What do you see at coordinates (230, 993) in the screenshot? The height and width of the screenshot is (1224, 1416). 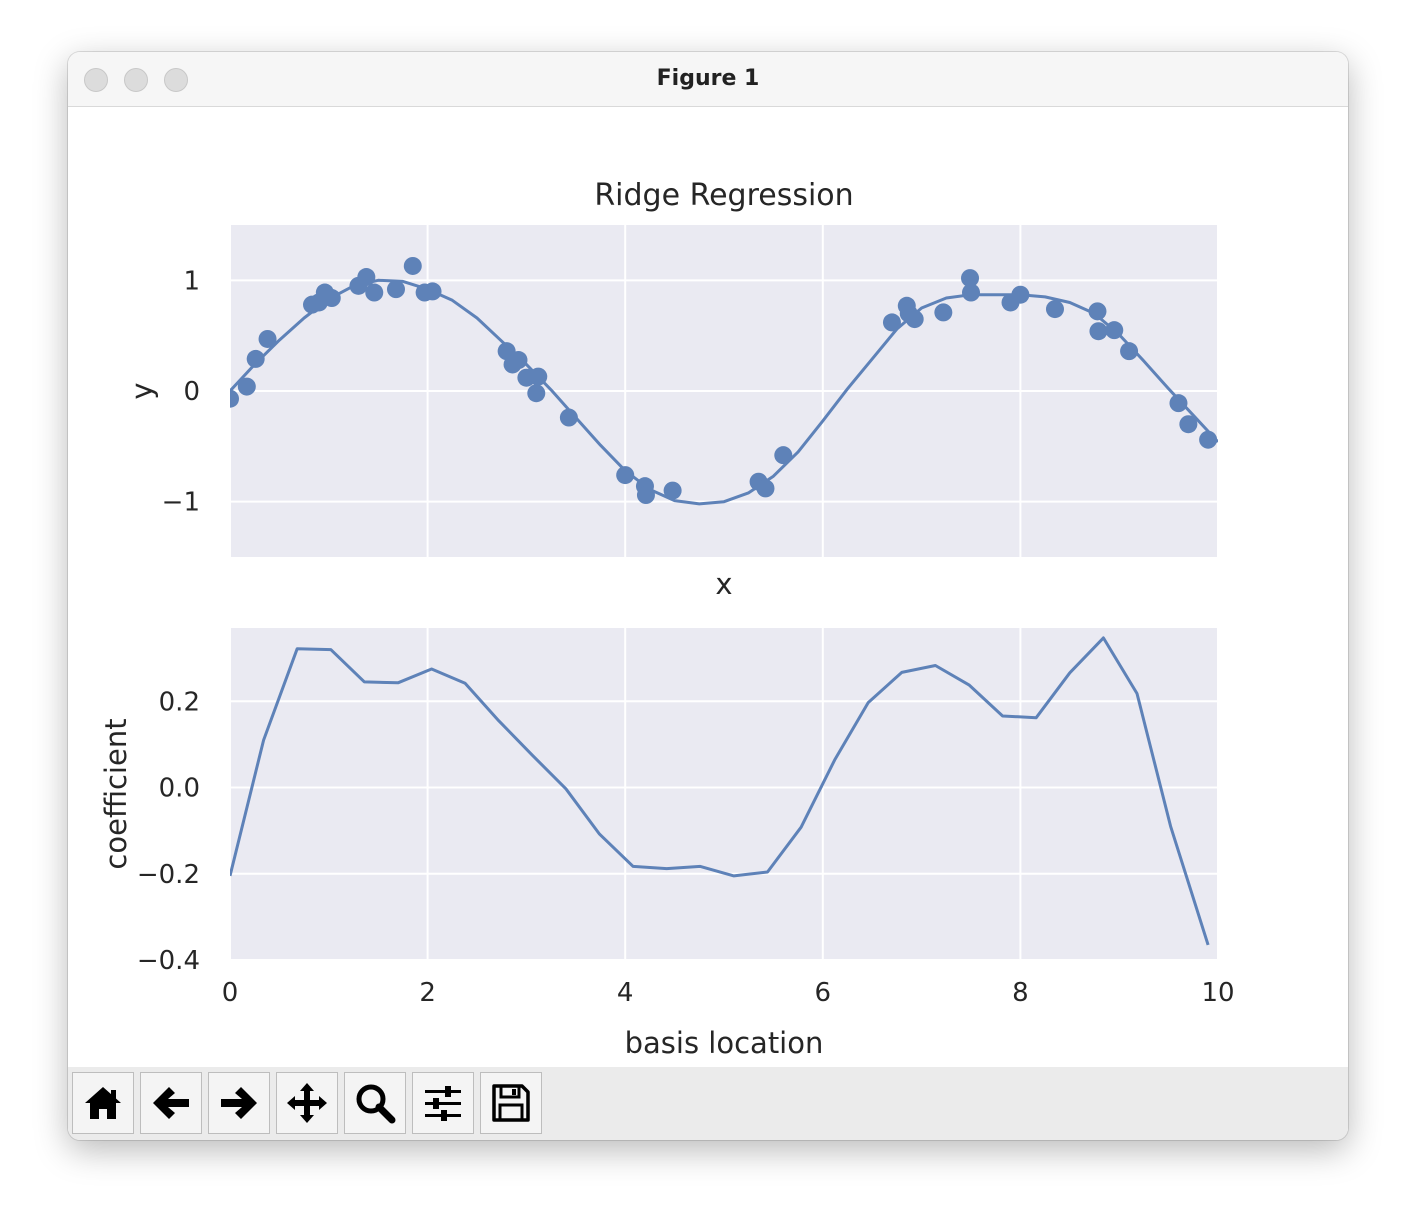 I see `x-tick-label: 0` at bounding box center [230, 993].